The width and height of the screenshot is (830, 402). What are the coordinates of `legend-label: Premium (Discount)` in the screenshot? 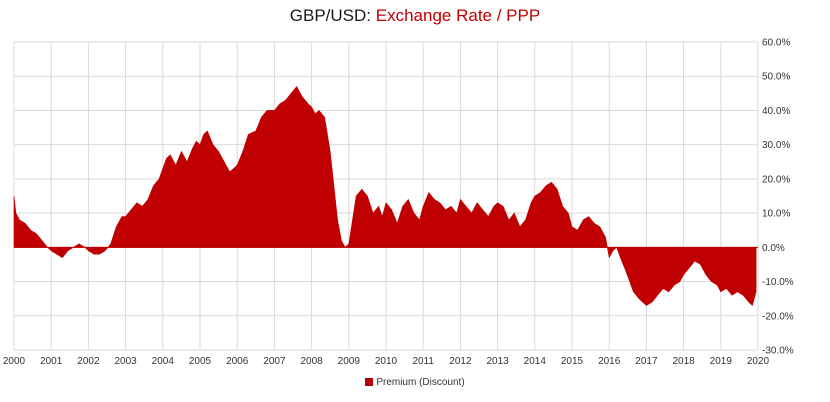 It's located at (420, 382).